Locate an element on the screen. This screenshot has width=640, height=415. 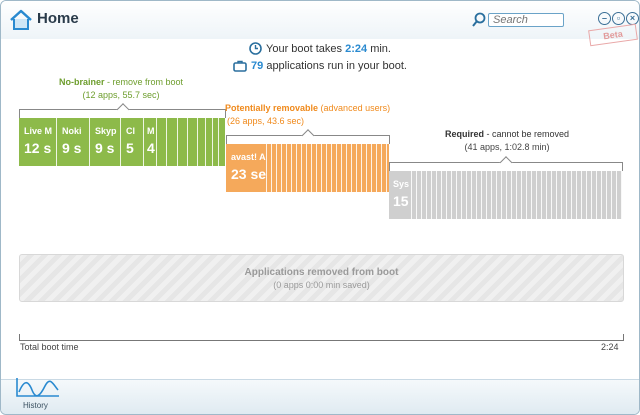
removable-title-rest: (advanced users) is located at coordinates (354, 108).